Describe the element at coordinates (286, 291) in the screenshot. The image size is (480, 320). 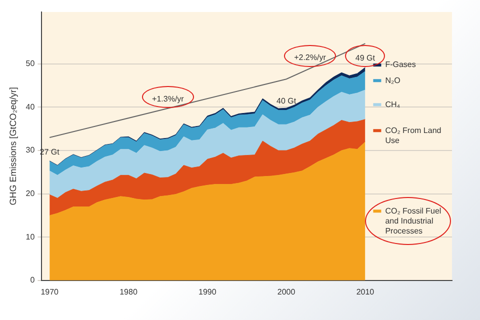
I see `x-tick-label: 2000` at that location.